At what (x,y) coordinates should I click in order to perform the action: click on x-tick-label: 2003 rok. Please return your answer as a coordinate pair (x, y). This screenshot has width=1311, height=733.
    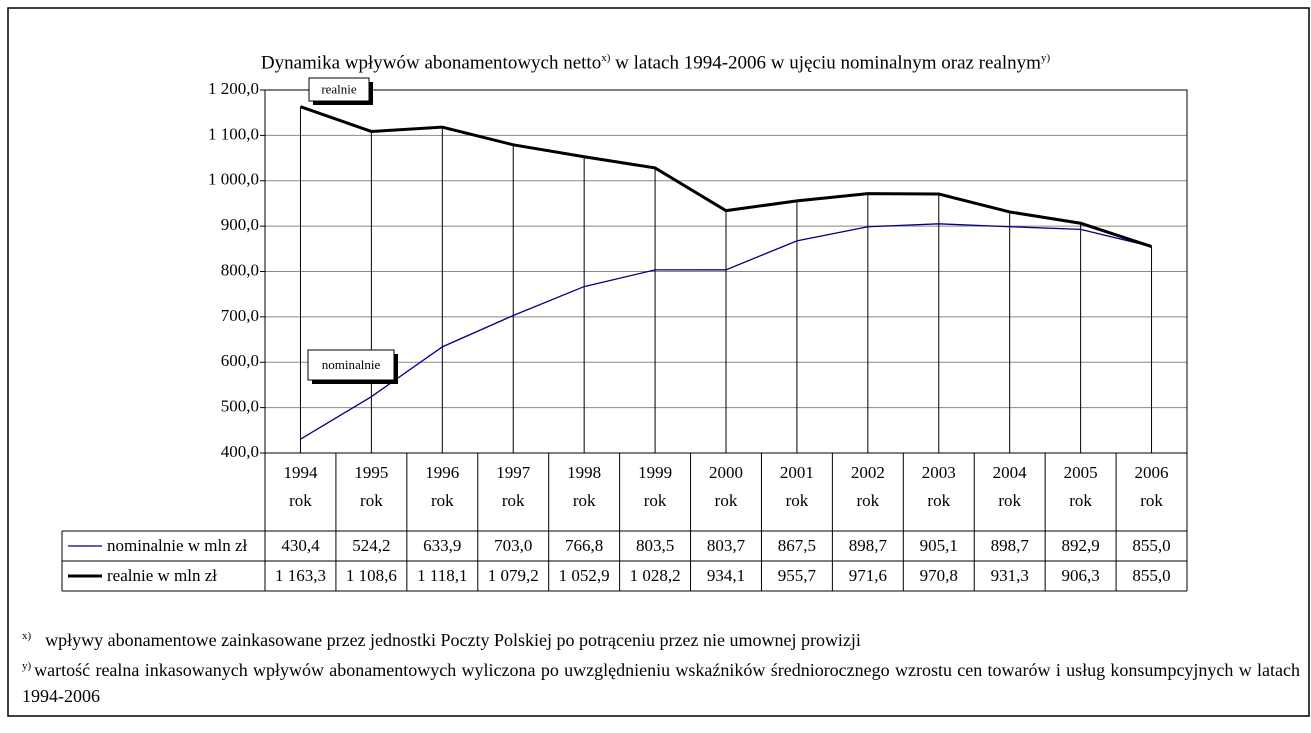
    Looking at the image, I should click on (938, 486).